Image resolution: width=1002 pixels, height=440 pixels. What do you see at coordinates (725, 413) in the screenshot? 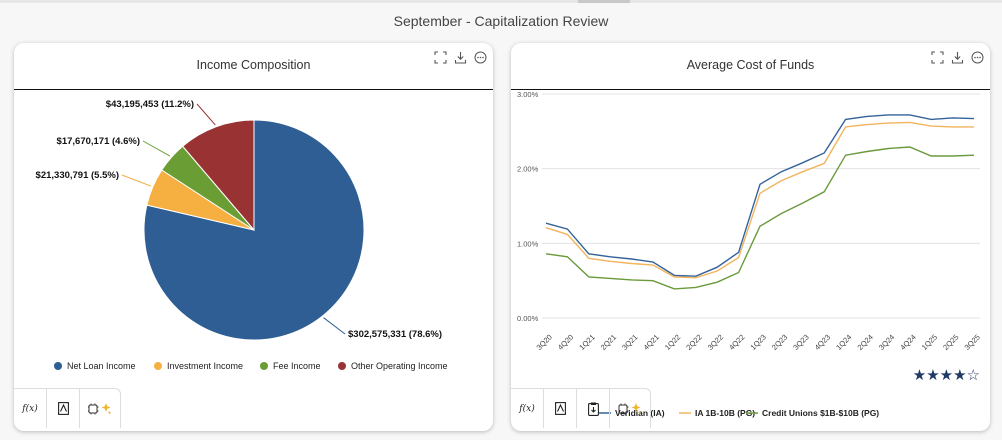
I see `legend-label: IA 1B-10B (PG)` at bounding box center [725, 413].